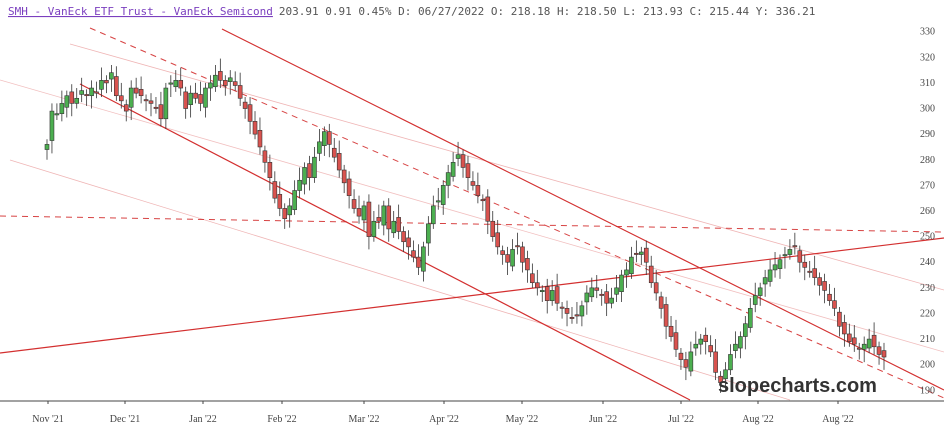 Image resolution: width=944 pixels, height=441 pixels. I want to click on y-tick-label: 220, so click(927, 313).